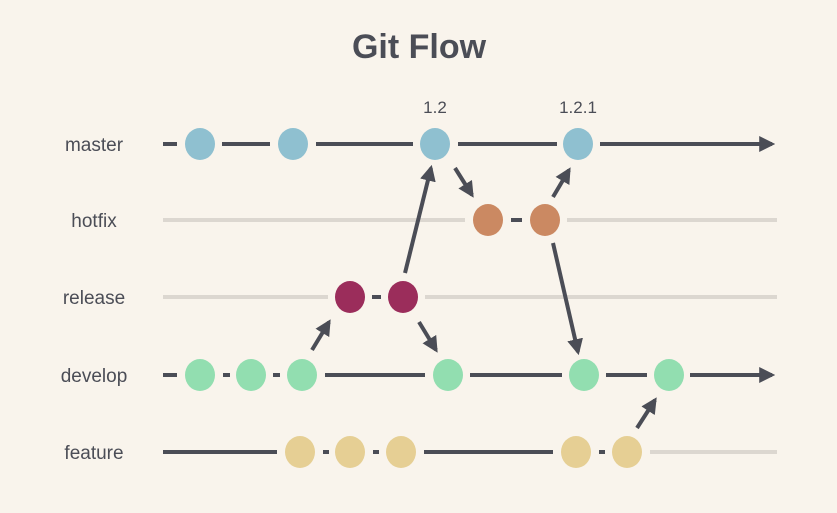 The image size is (837, 513). Describe the element at coordinates (646, 413) in the screenshot. I see `merge-arrow-feature-to-develop` at that location.